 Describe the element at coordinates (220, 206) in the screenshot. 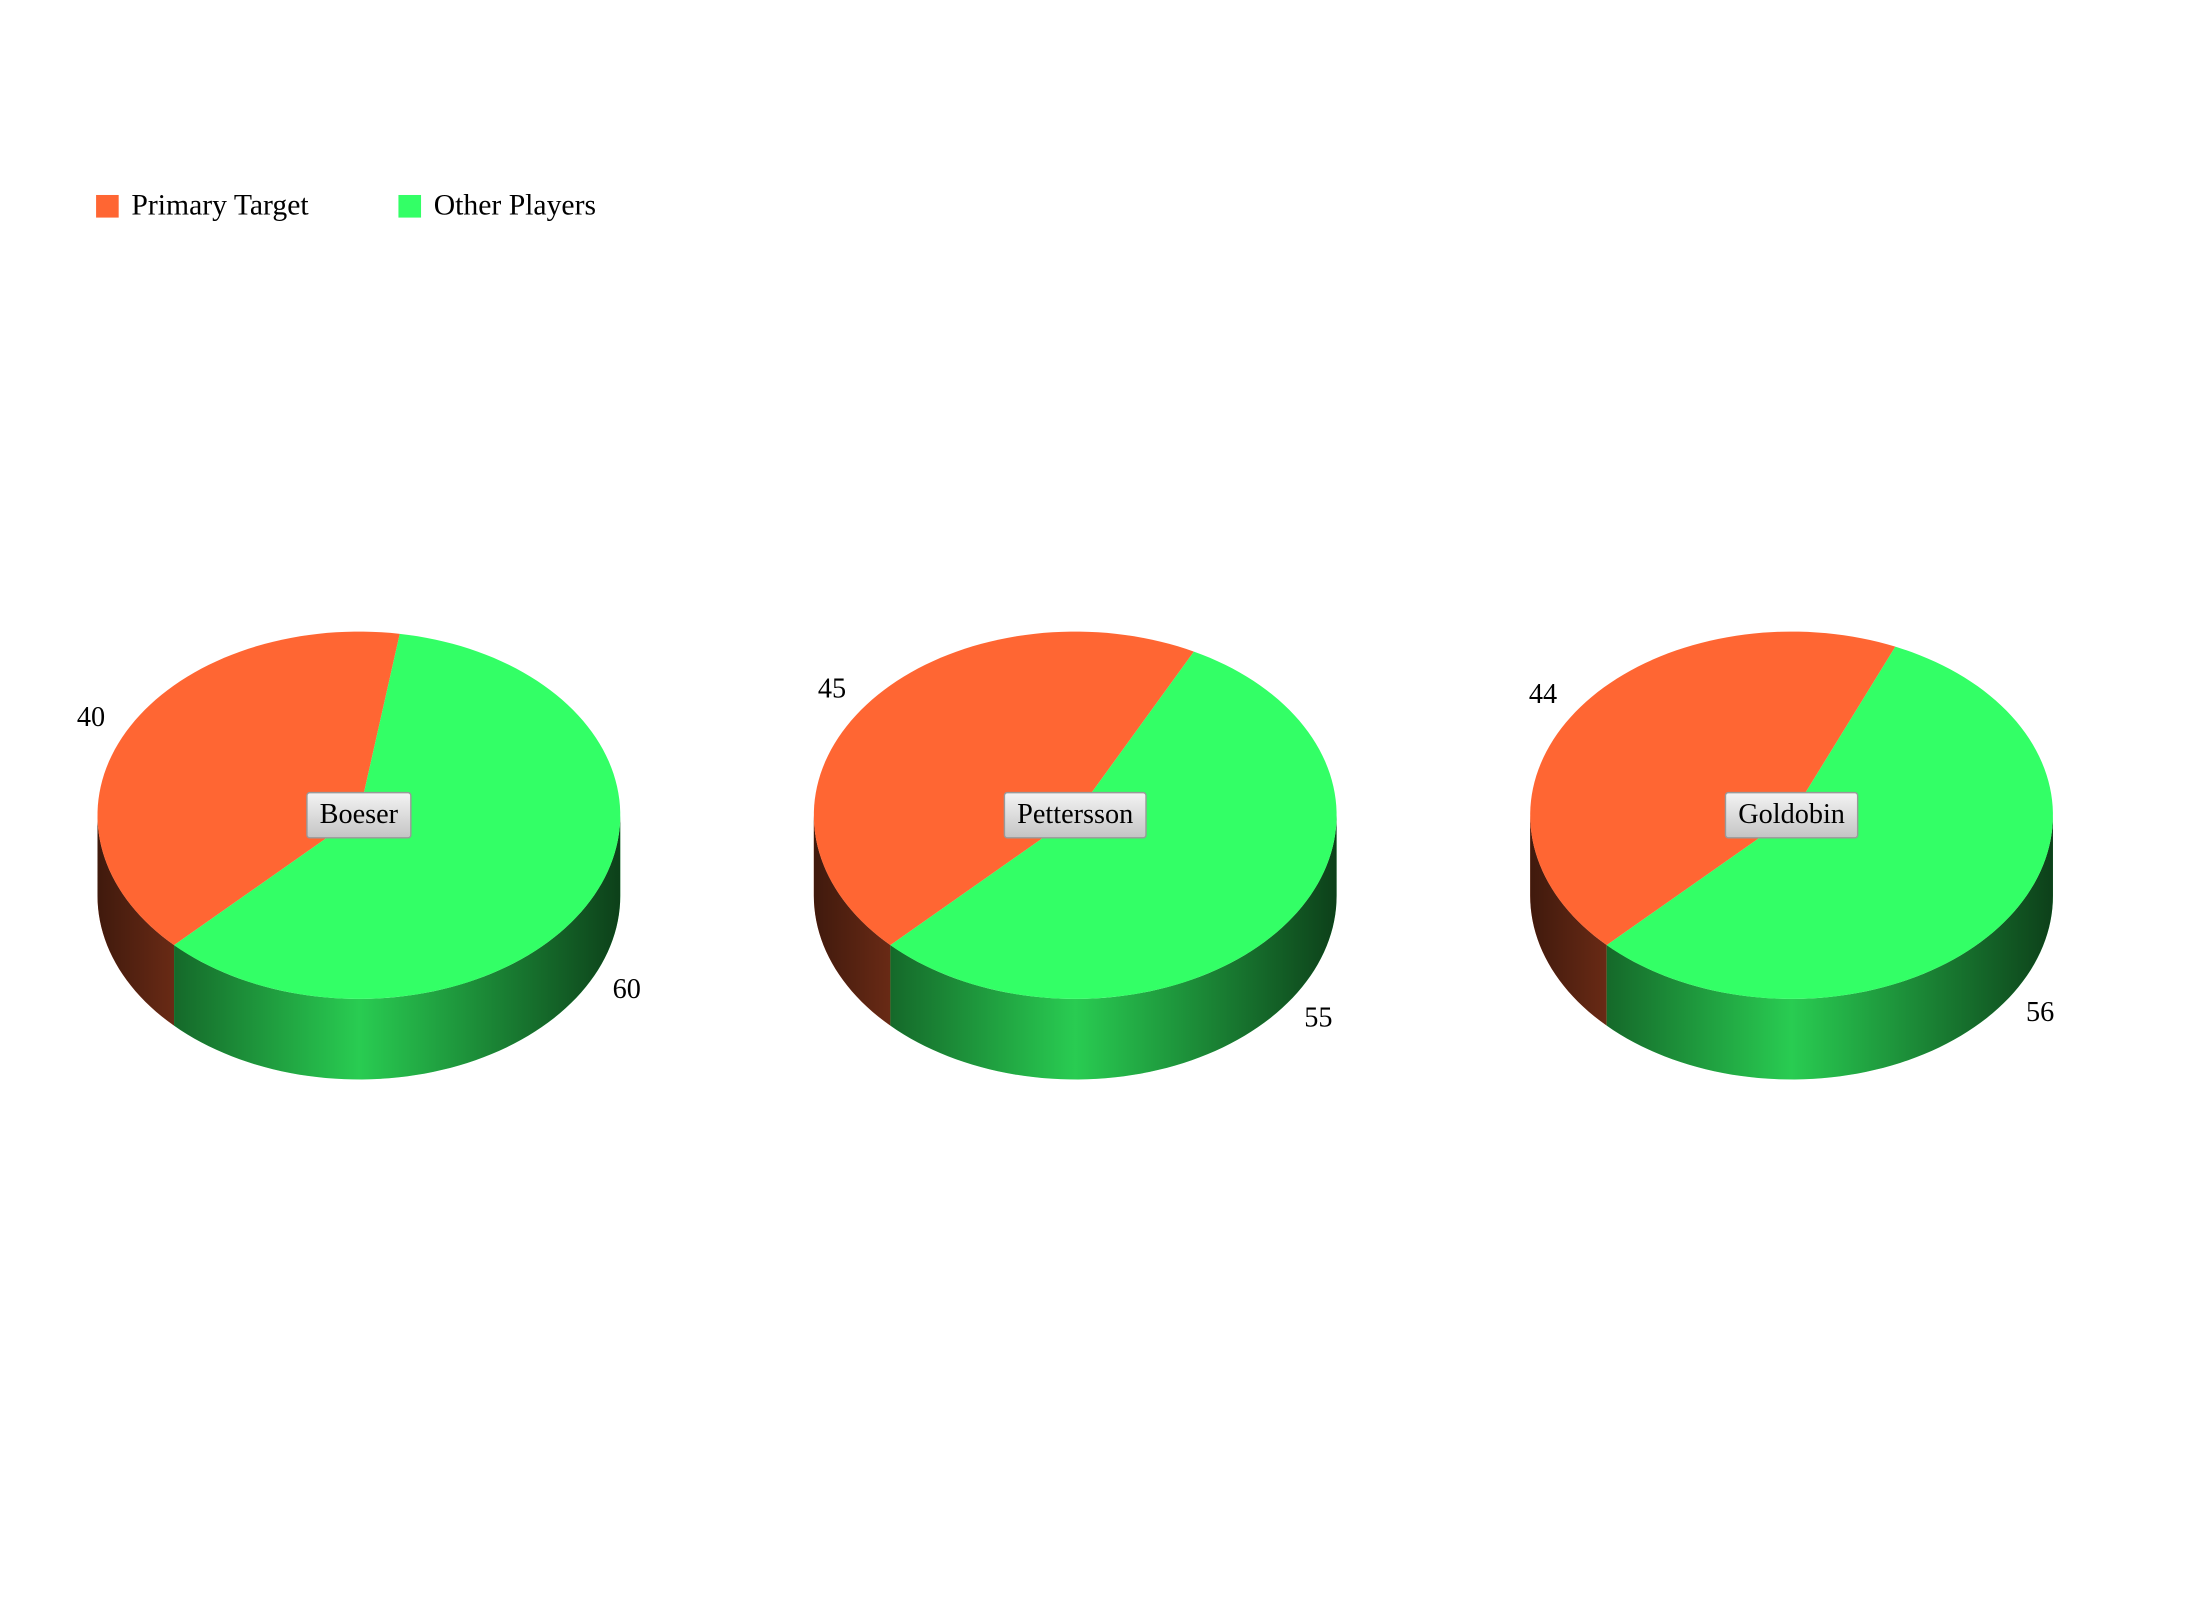

I see `legend-label: Primary Target` at that location.